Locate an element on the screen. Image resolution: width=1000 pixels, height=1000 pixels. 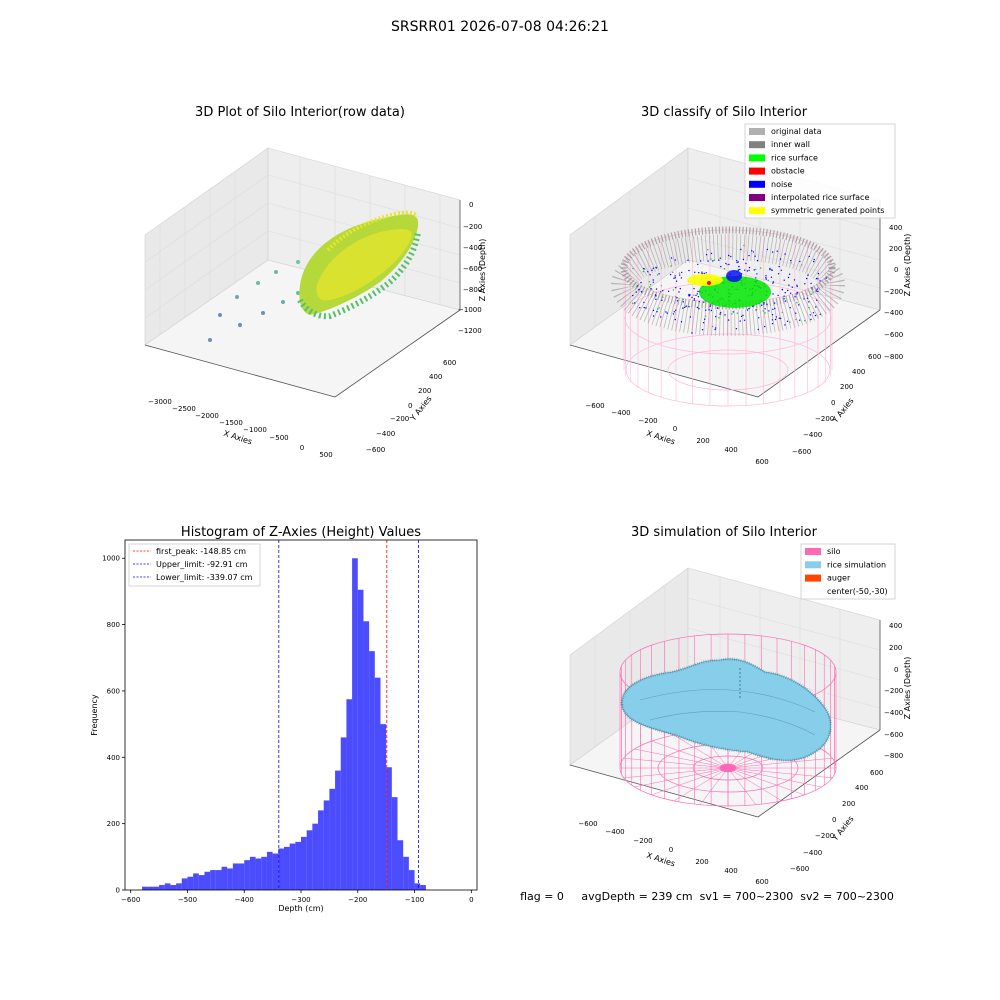
classify-x-label: X Axies is located at coordinates (660, 438).